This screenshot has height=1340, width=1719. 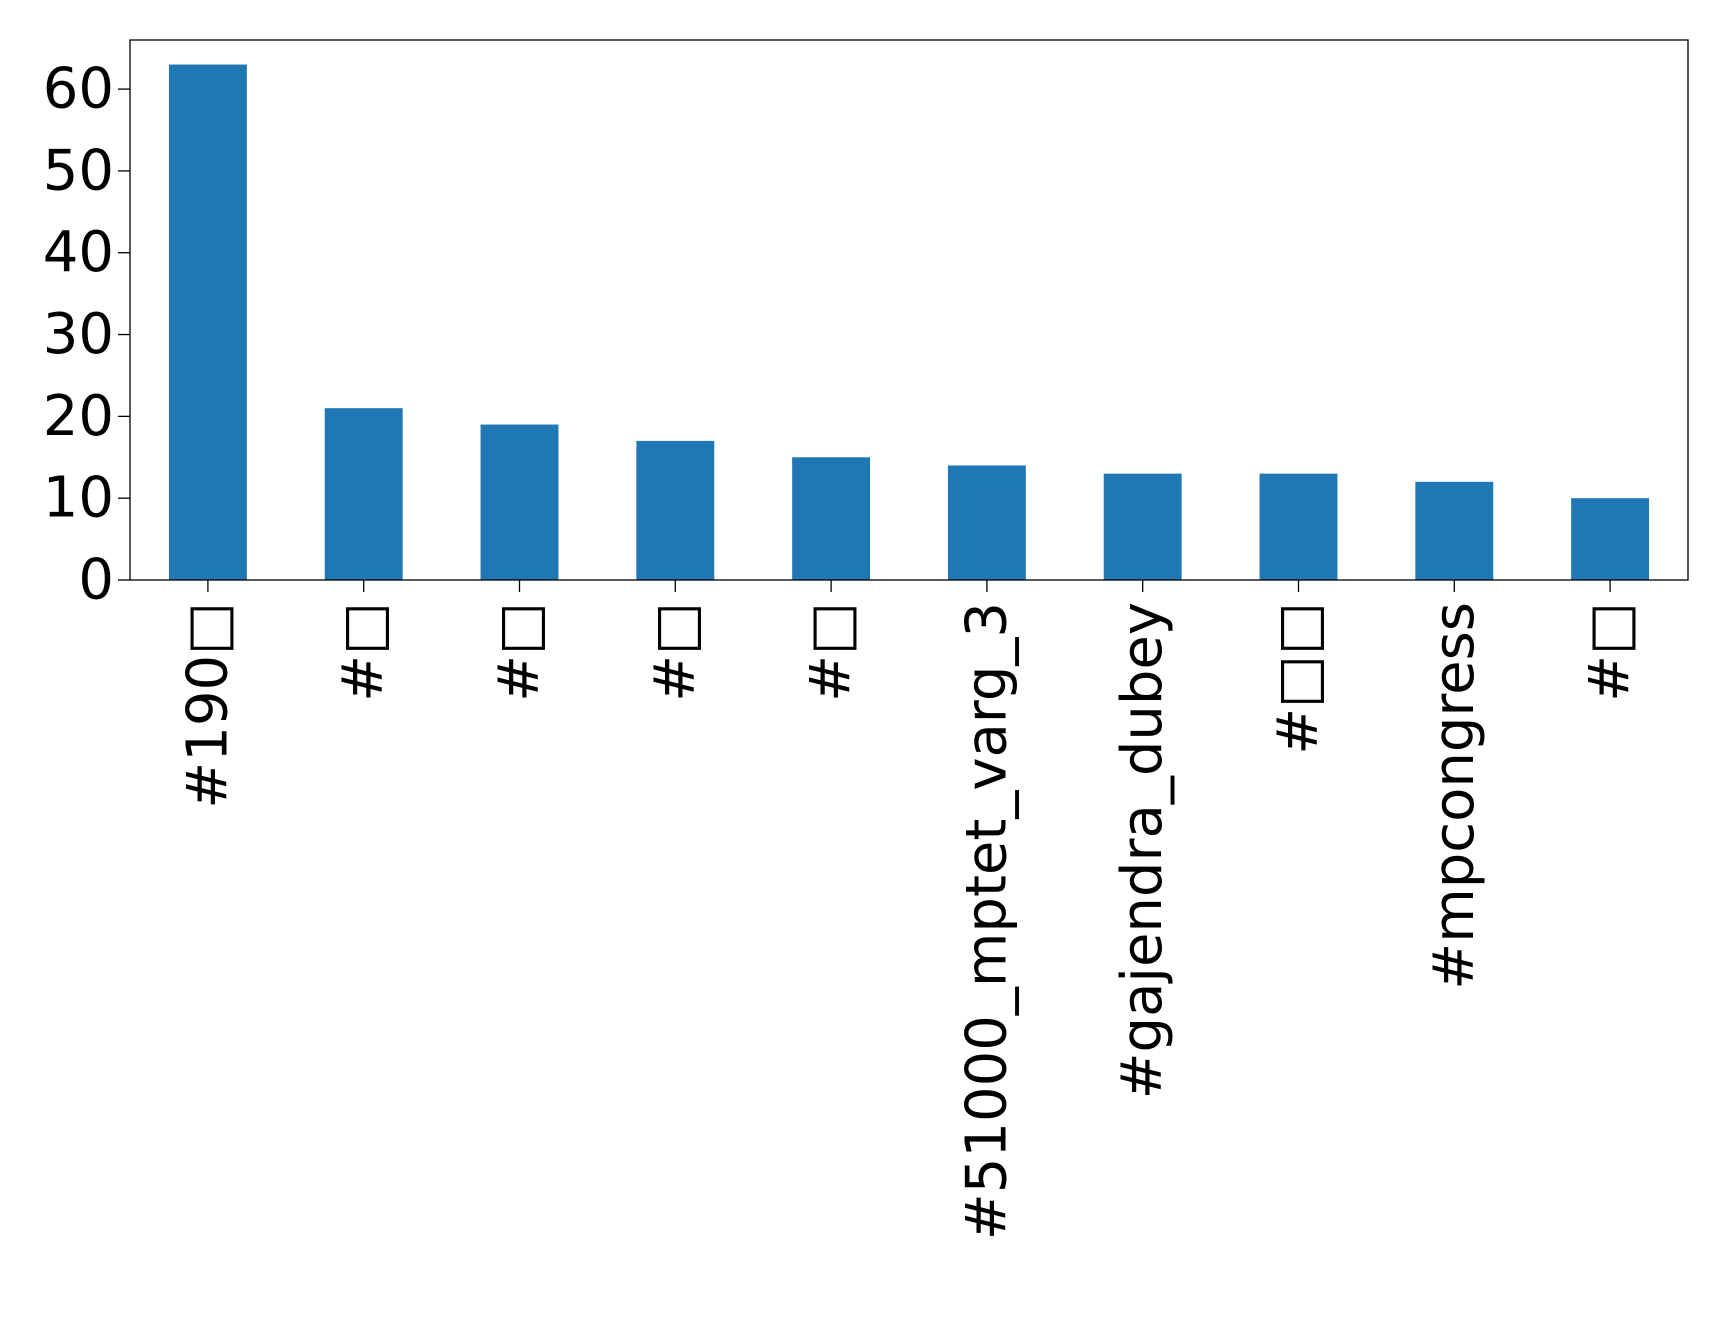 What do you see at coordinates (1454, 796) in the screenshot?
I see `x-tick-label: #mpcongress` at bounding box center [1454, 796].